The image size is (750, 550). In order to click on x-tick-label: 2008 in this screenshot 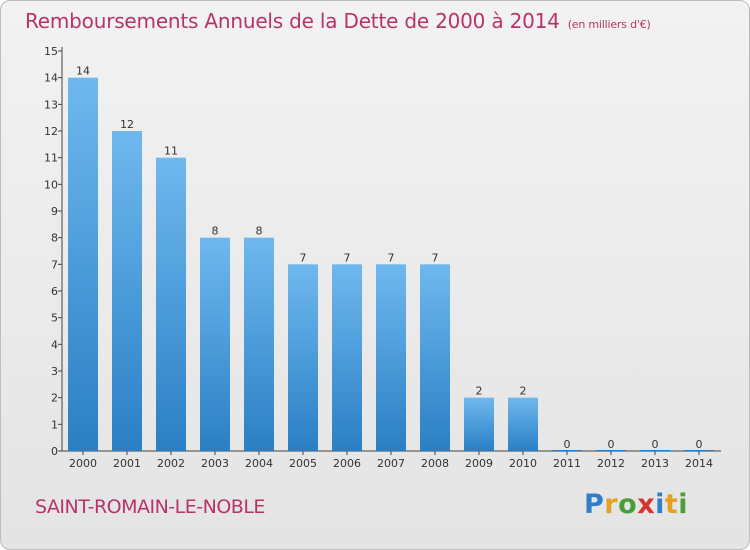, I will do `click(435, 463)`.